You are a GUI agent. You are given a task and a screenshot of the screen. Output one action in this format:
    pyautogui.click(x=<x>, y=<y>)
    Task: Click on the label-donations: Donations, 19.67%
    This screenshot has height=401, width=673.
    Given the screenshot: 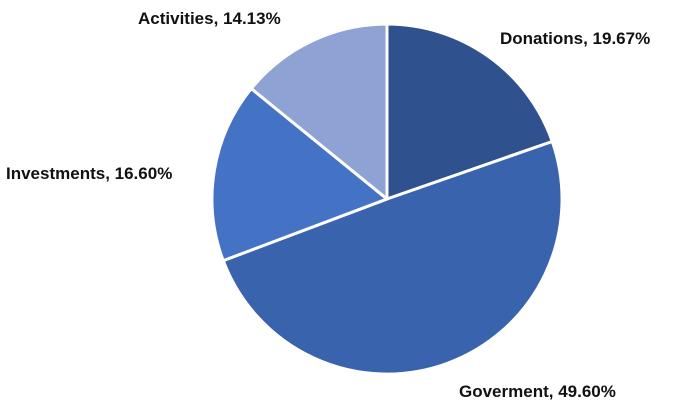 What is the action you would take?
    pyautogui.click(x=575, y=38)
    